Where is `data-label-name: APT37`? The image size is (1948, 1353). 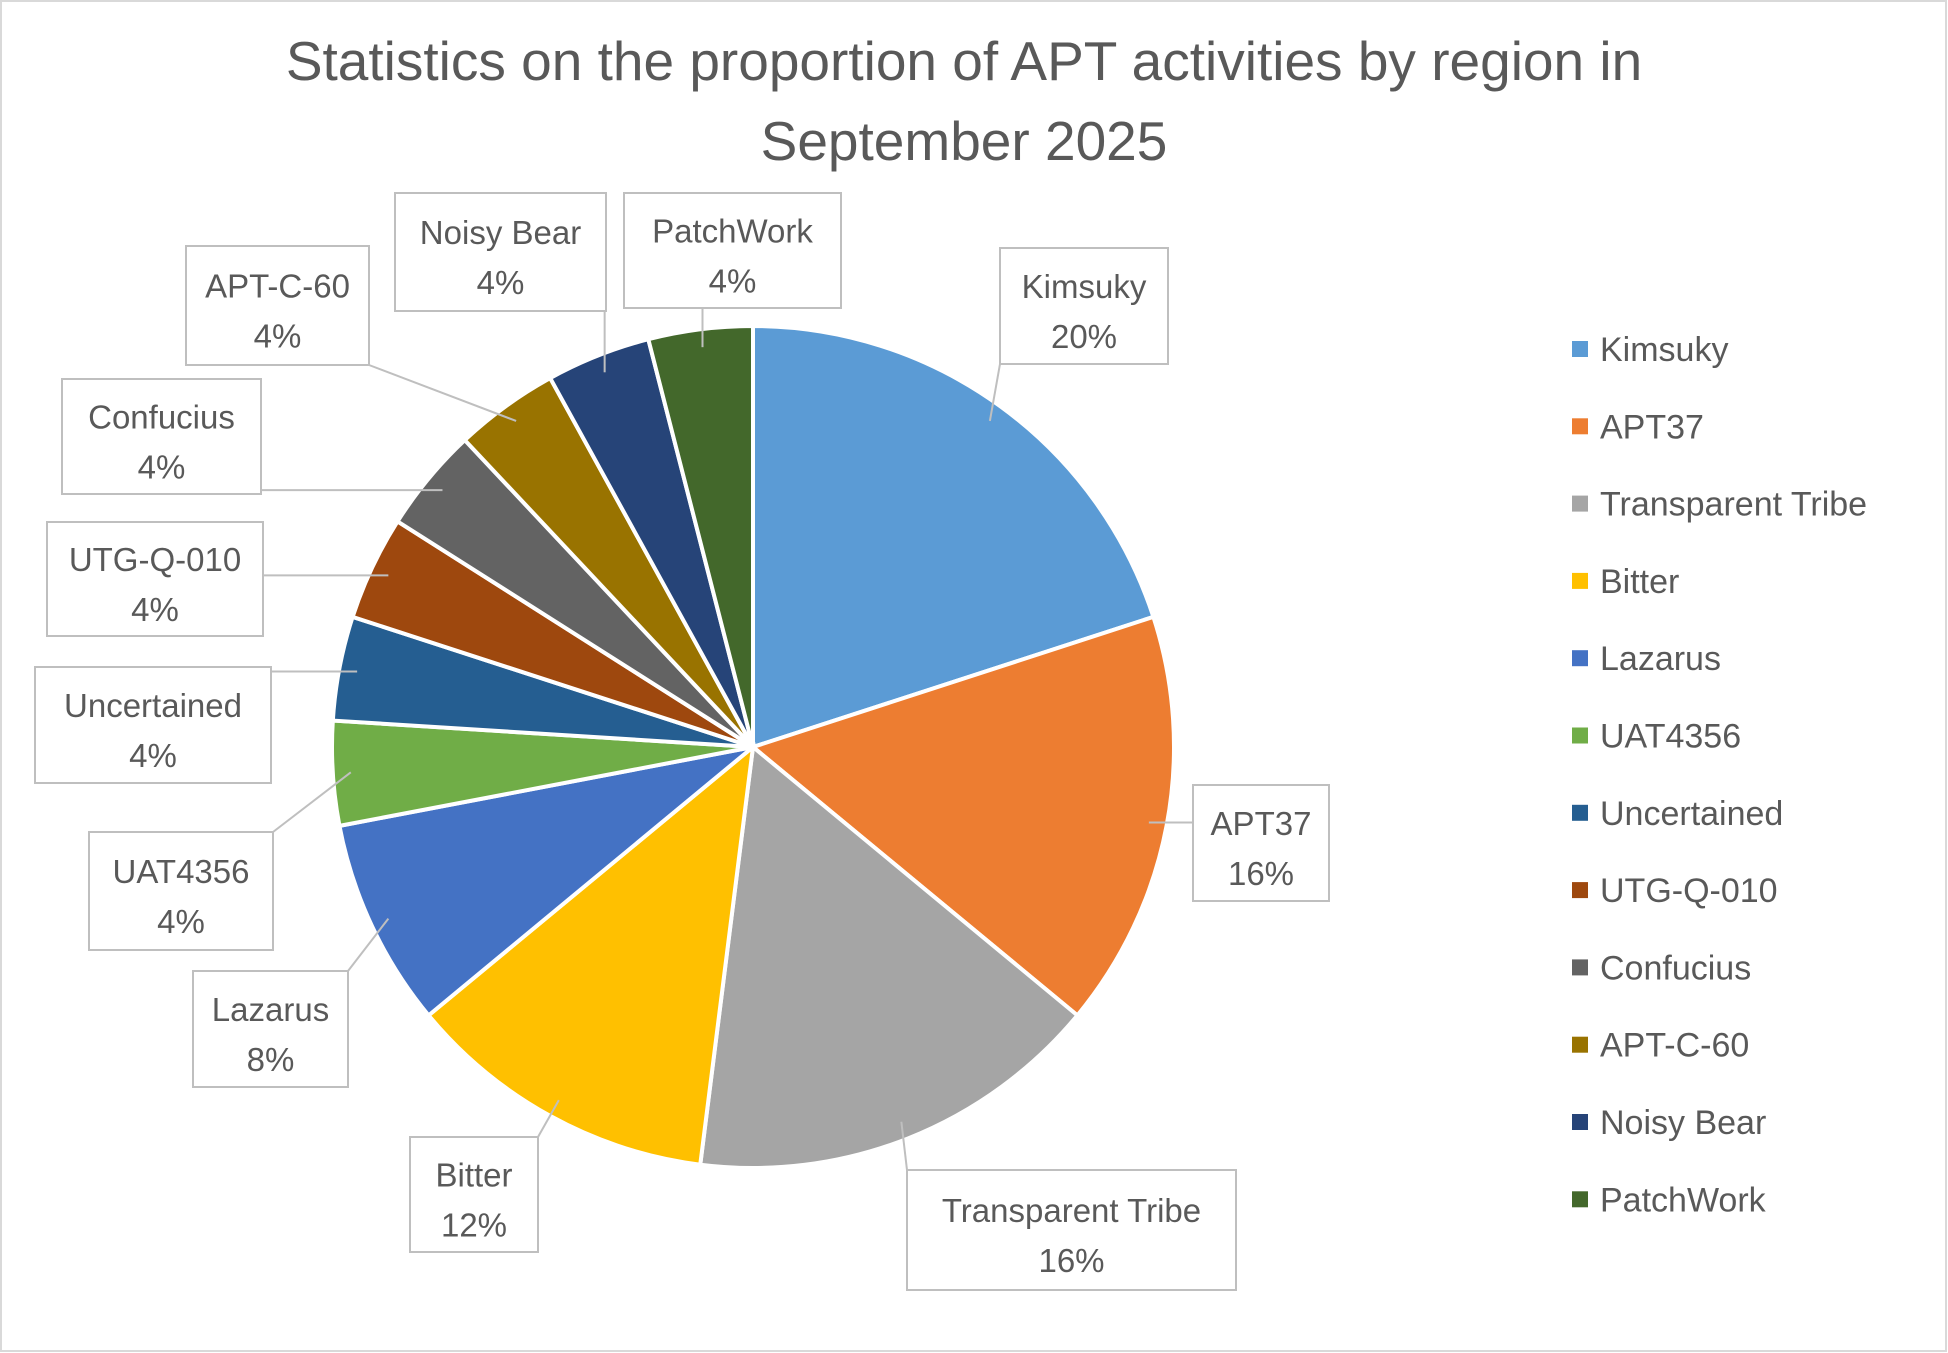 data-label-name: APT37 is located at coordinates (1261, 823).